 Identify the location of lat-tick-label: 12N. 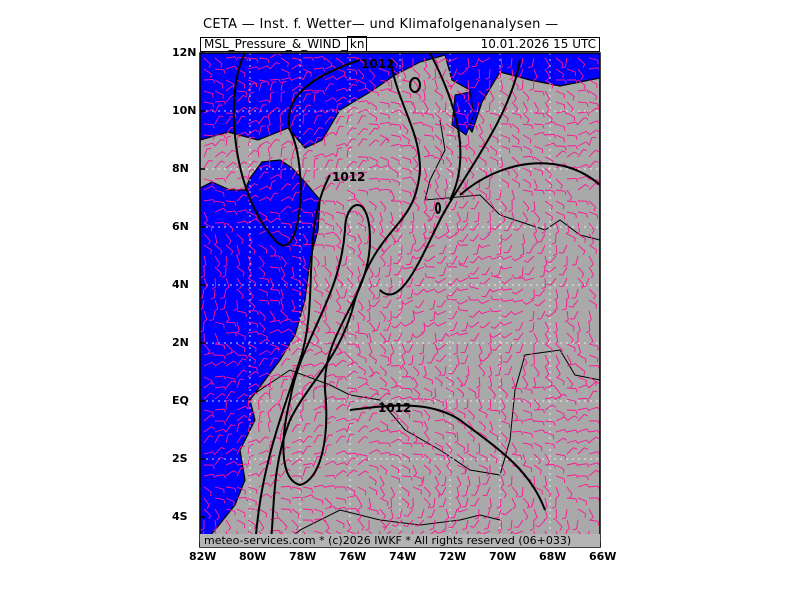
(184, 52).